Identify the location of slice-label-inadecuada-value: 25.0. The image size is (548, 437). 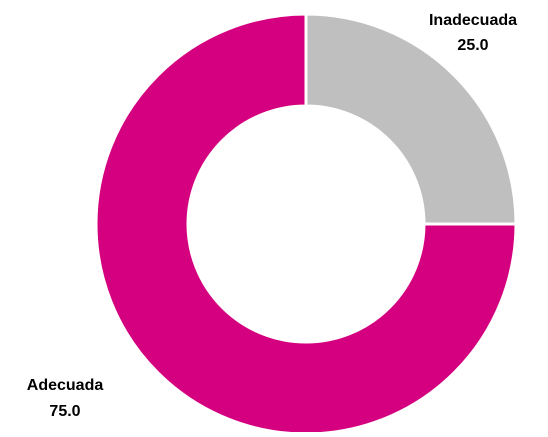
(472, 45).